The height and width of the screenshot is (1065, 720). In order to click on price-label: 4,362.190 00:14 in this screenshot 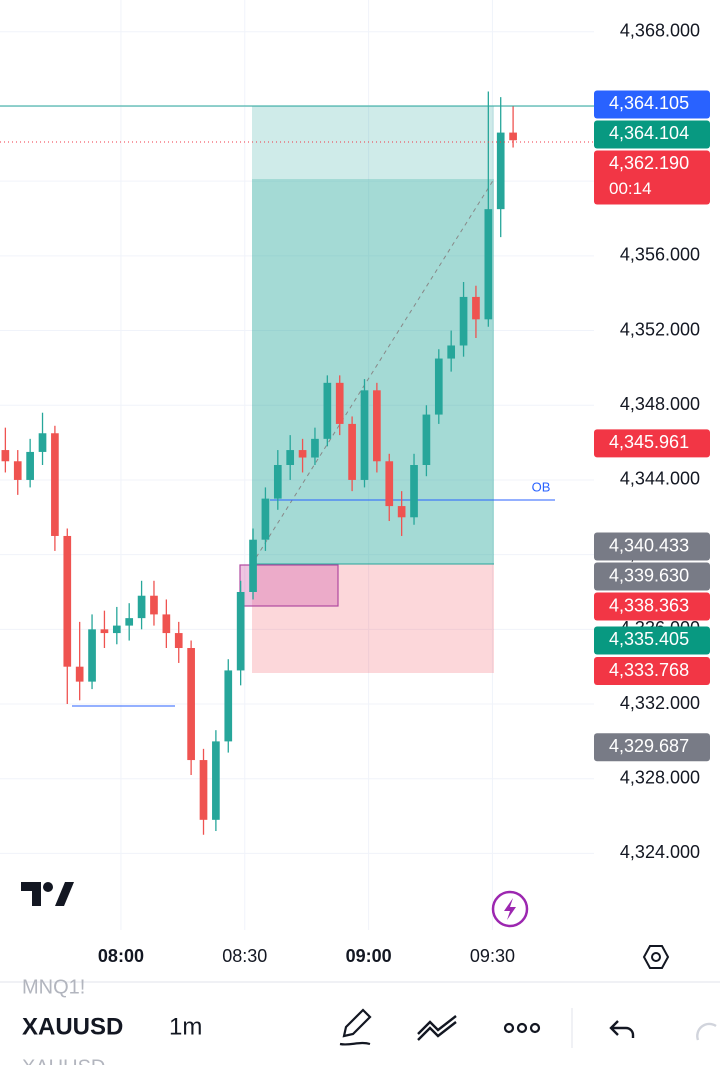, I will do `click(652, 177)`.